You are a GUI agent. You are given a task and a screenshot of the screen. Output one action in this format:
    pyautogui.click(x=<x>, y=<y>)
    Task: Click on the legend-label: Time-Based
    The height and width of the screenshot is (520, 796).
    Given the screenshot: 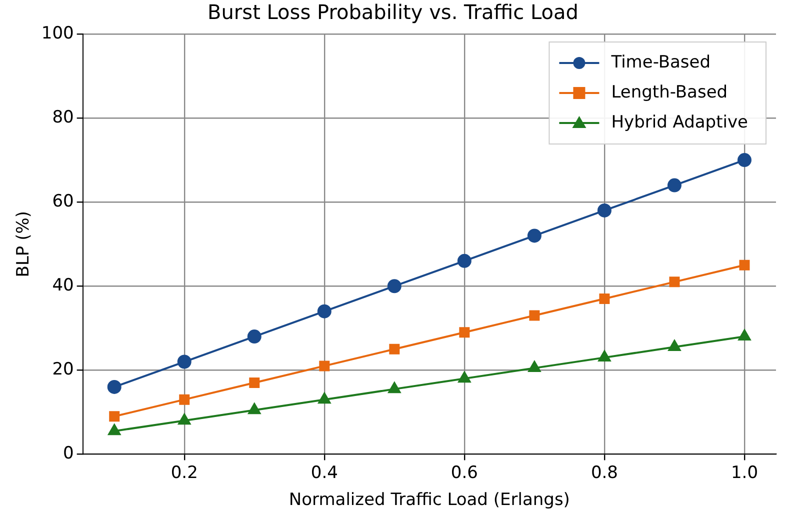 What is the action you would take?
    pyautogui.click(x=660, y=62)
    